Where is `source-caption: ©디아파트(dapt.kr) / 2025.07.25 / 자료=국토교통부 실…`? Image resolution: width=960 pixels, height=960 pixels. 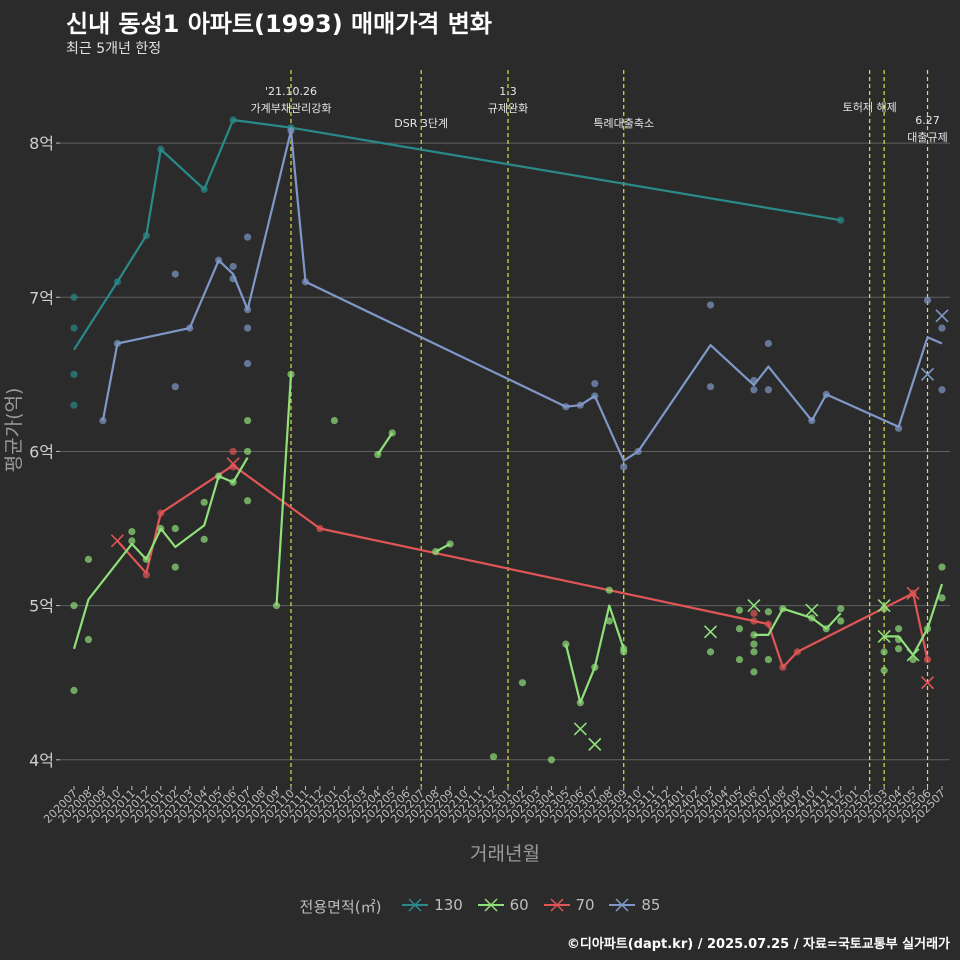 source-caption: ©디아파트(dapt.kr) / 2025.07.25 / 자료=국토교통부 실… is located at coordinates (758, 944).